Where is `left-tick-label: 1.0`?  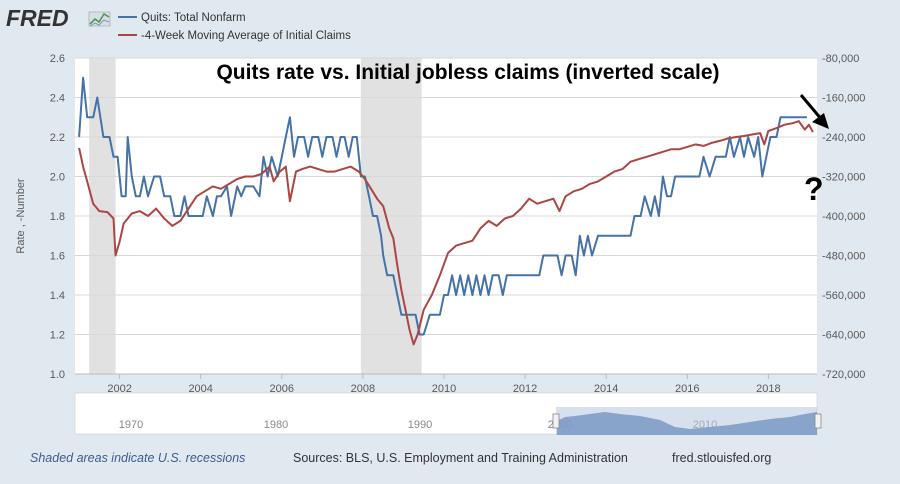 left-tick-label: 1.0 is located at coordinates (57, 375).